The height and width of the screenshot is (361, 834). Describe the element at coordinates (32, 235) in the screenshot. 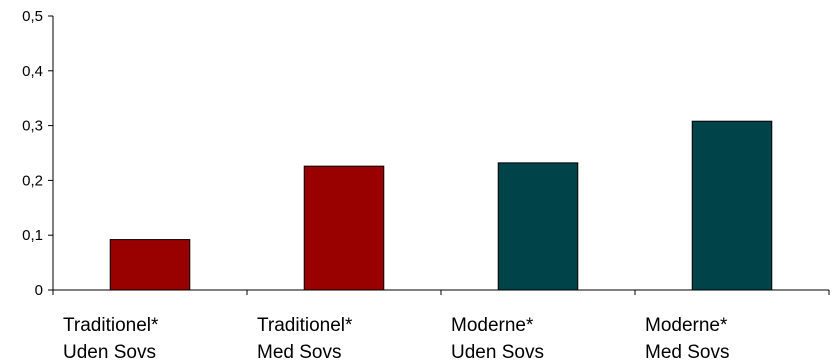

I see `y-tick-label: 0,1` at that location.